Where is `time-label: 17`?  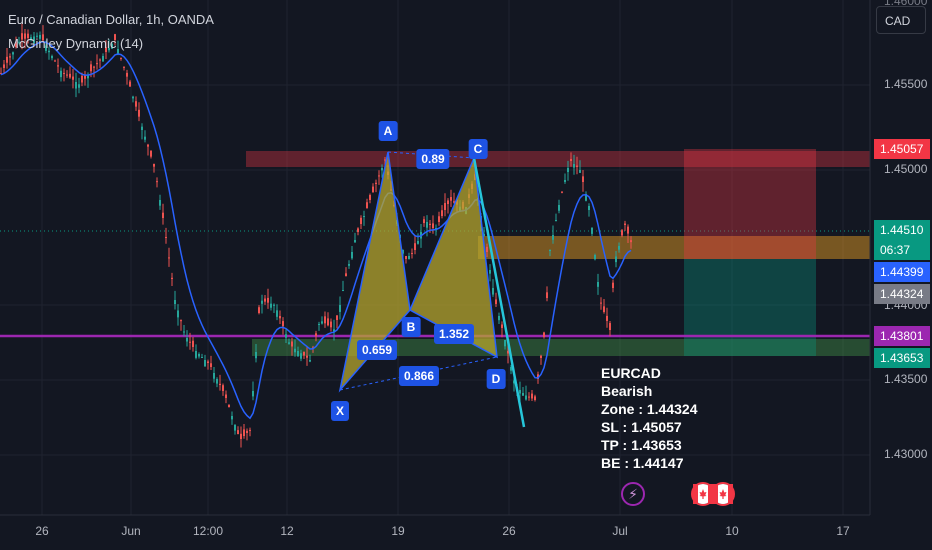
time-label: 17 is located at coordinates (843, 531).